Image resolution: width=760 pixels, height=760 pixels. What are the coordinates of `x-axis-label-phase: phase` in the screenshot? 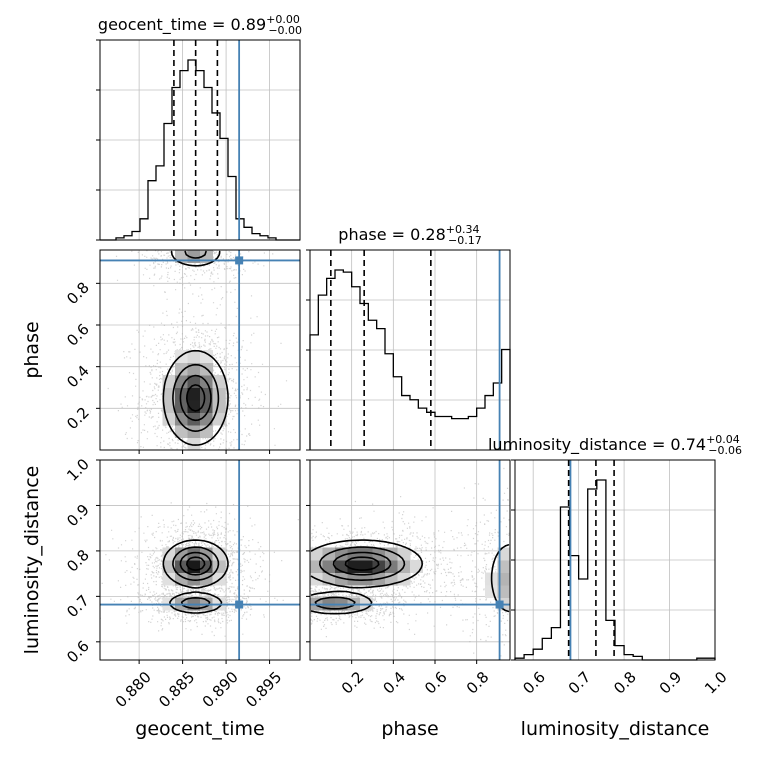 It's located at (409, 729).